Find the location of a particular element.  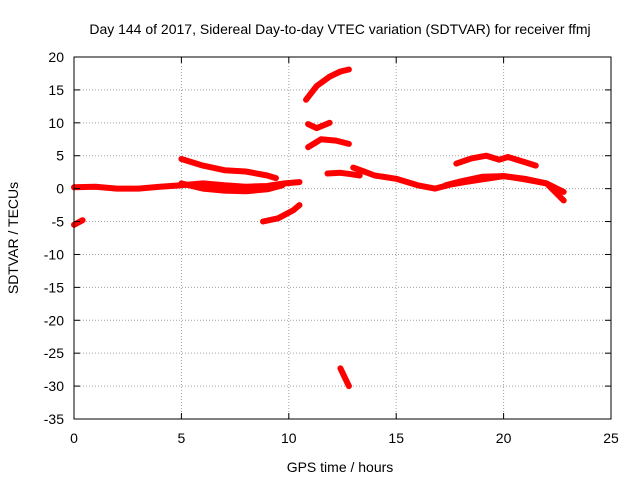

x-axis-label: GPS time / hours is located at coordinates (340, 467).